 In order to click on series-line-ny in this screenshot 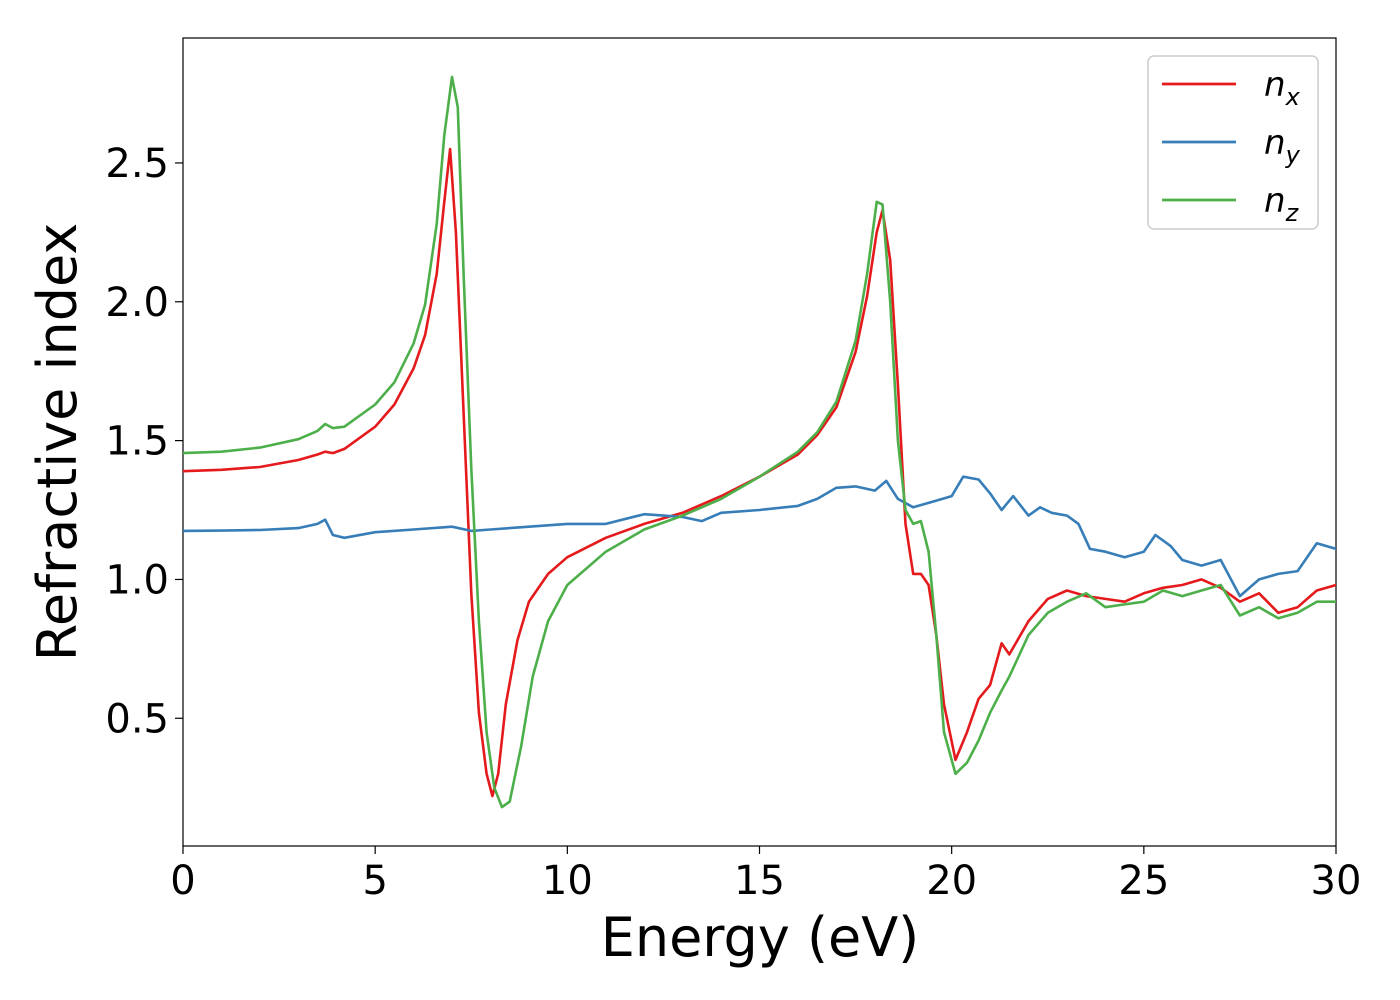, I will do `click(759, 536)`.